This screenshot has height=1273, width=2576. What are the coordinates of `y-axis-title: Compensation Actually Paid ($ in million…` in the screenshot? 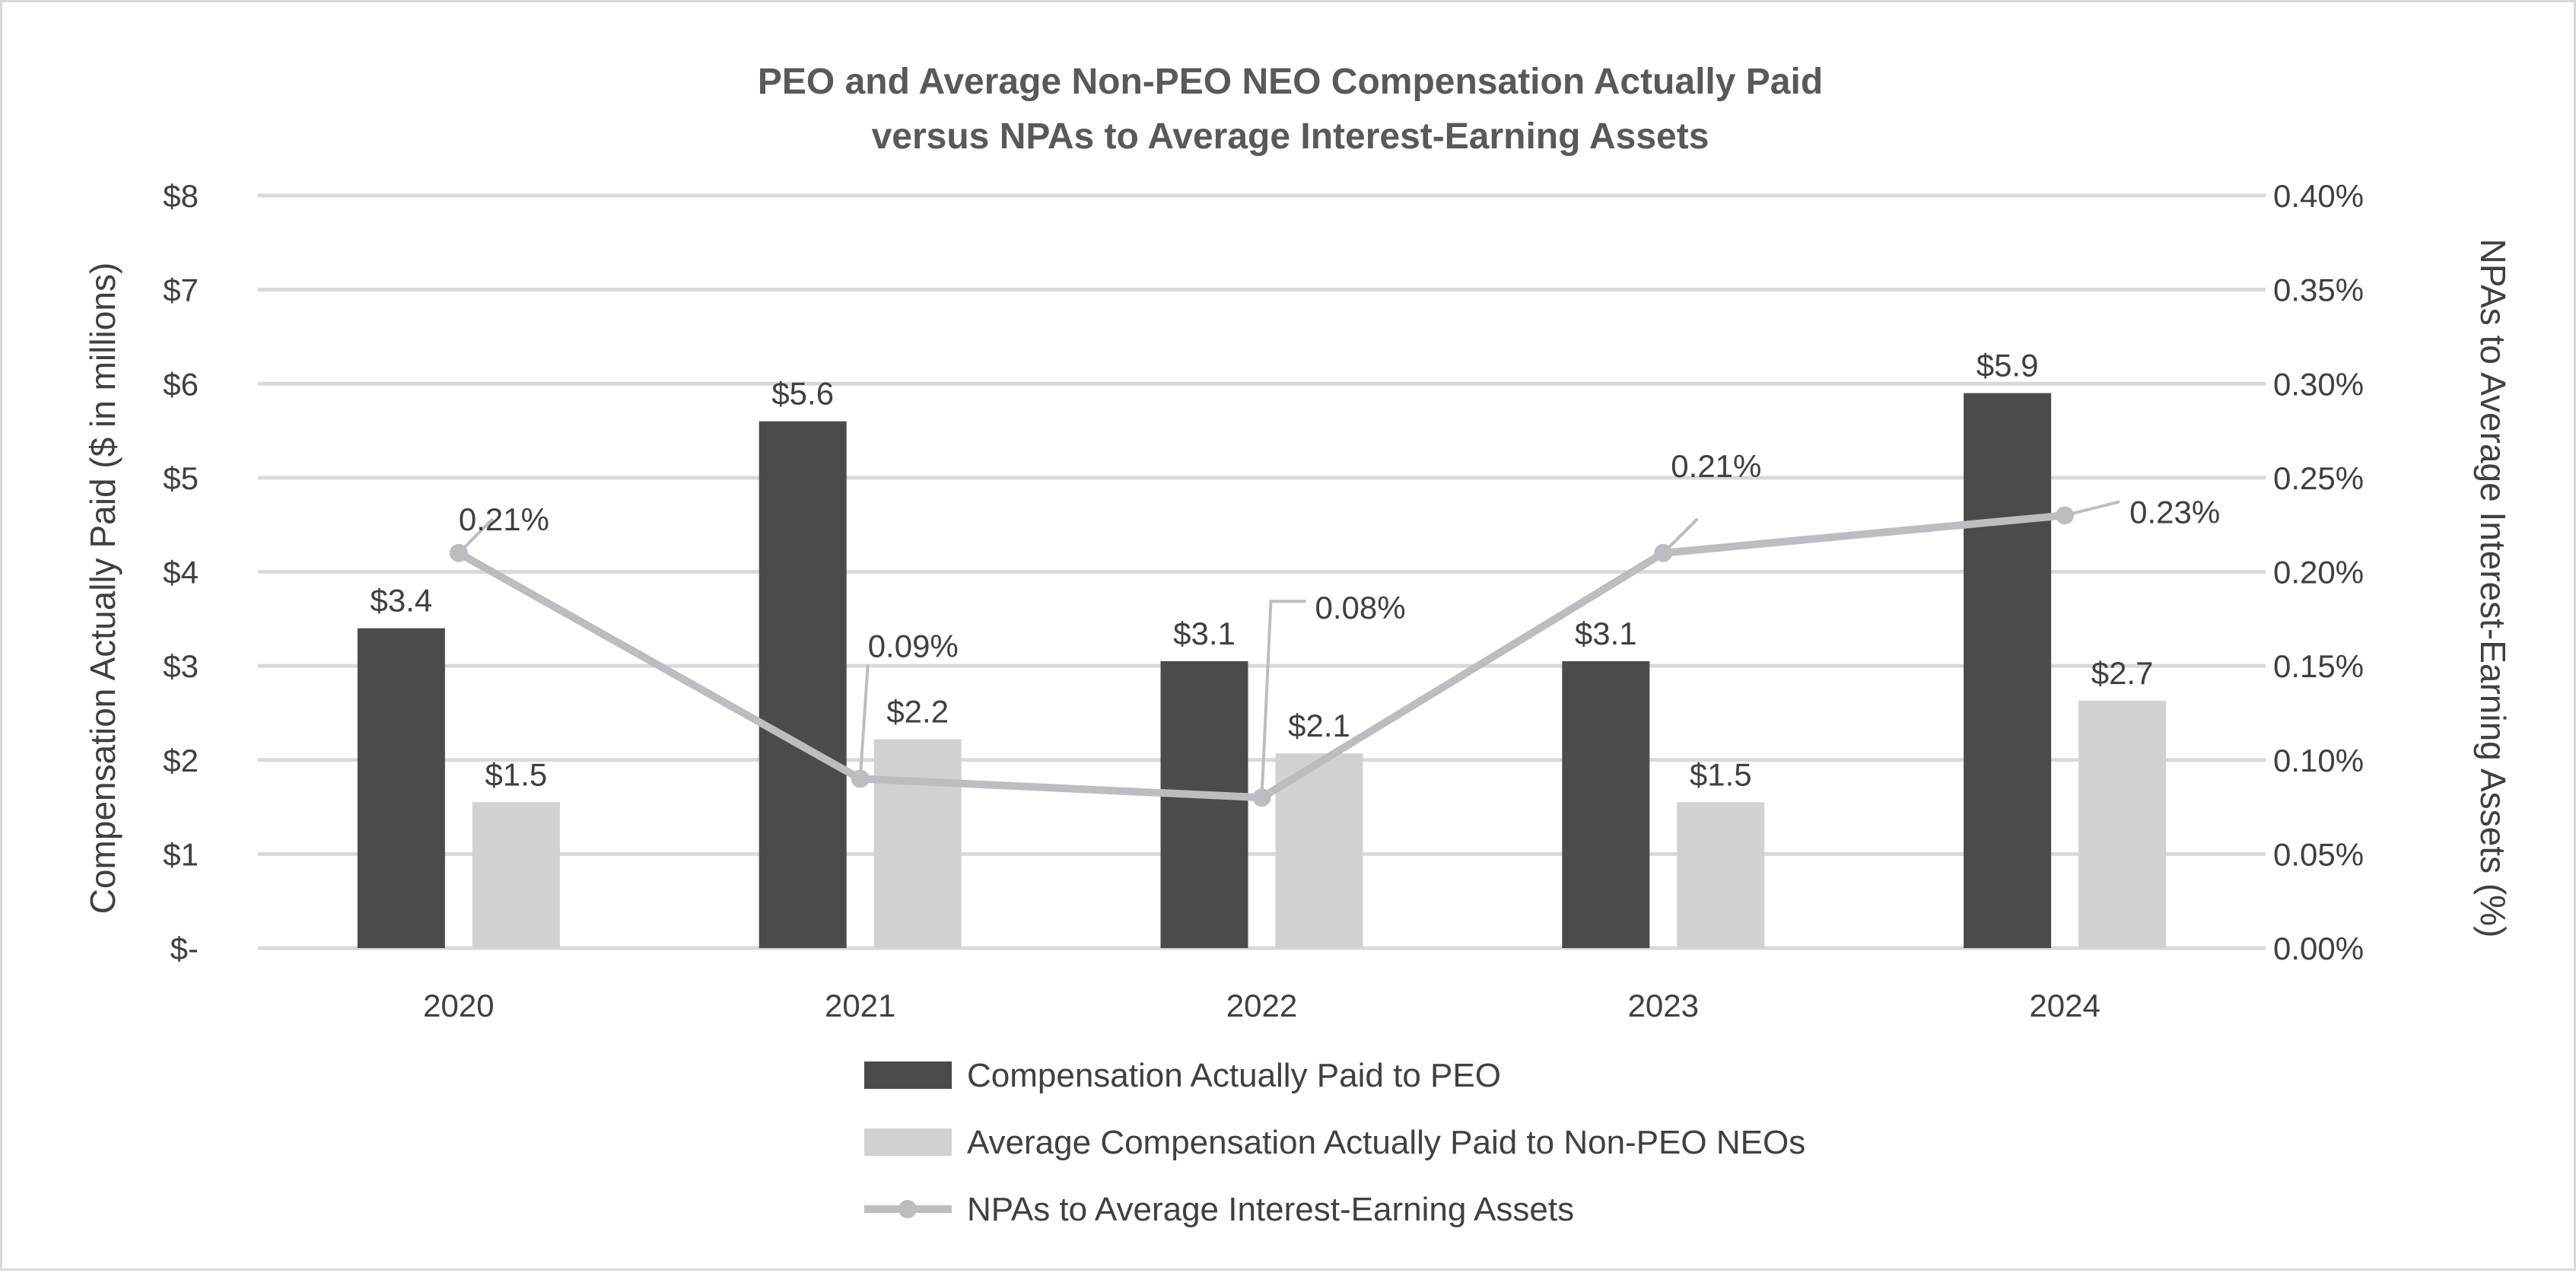 It's located at (102, 589).